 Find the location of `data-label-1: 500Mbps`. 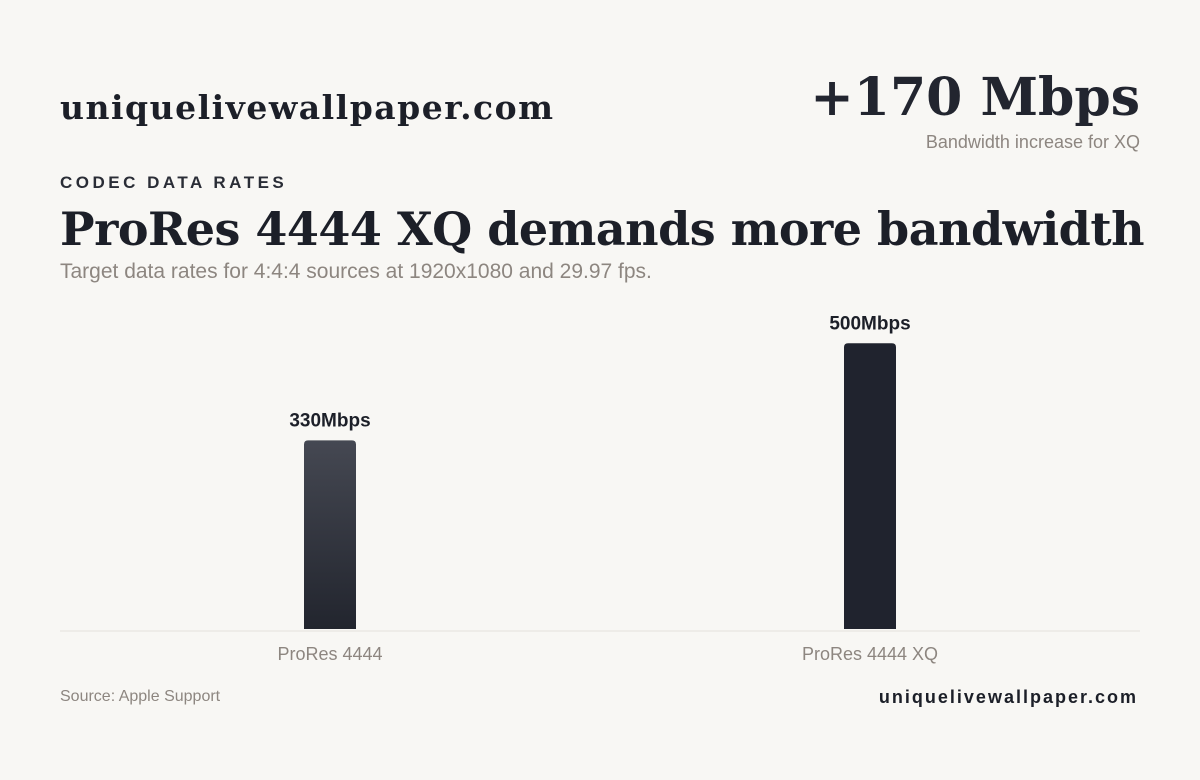

data-label-1: 500Mbps is located at coordinates (869, 323).